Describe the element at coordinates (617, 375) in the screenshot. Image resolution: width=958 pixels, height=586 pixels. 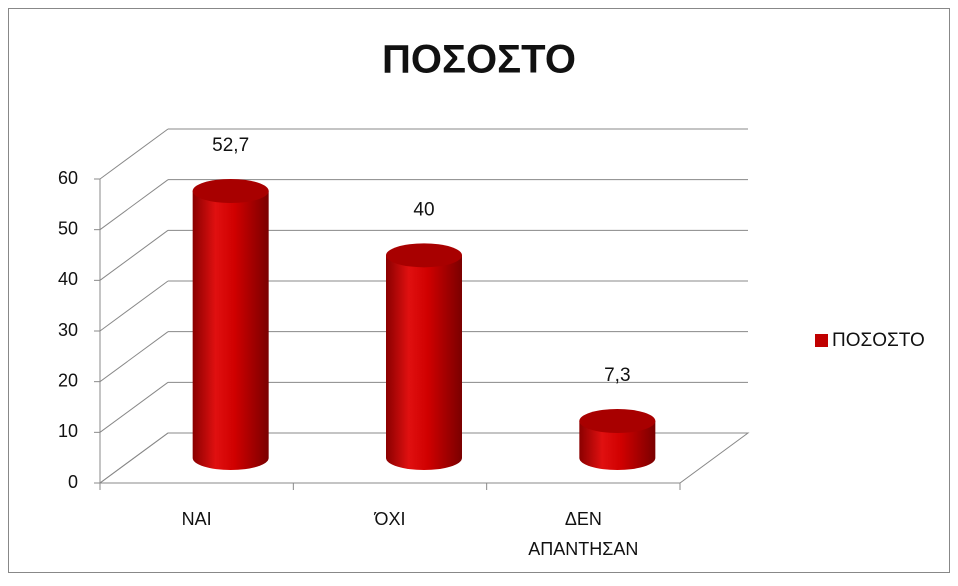
I see `data-label: 7,3` at that location.